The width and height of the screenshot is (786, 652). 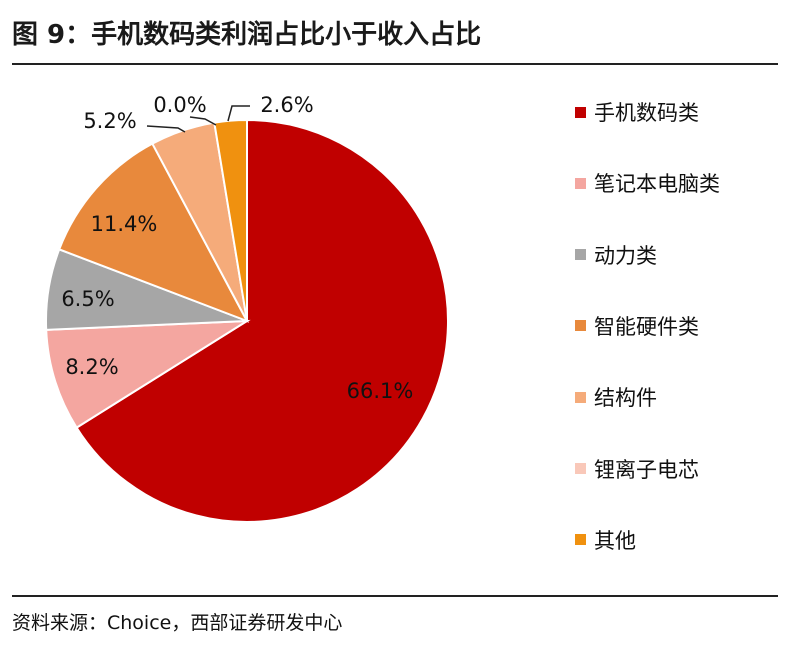 I want to click on data-label-4: 5.2%, so click(x=109, y=121).